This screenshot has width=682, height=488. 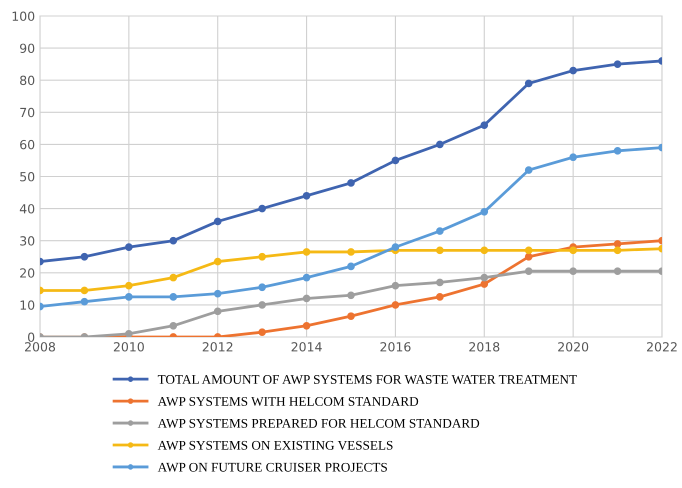 I want to click on y-tick-label: 80, so click(x=27, y=81).